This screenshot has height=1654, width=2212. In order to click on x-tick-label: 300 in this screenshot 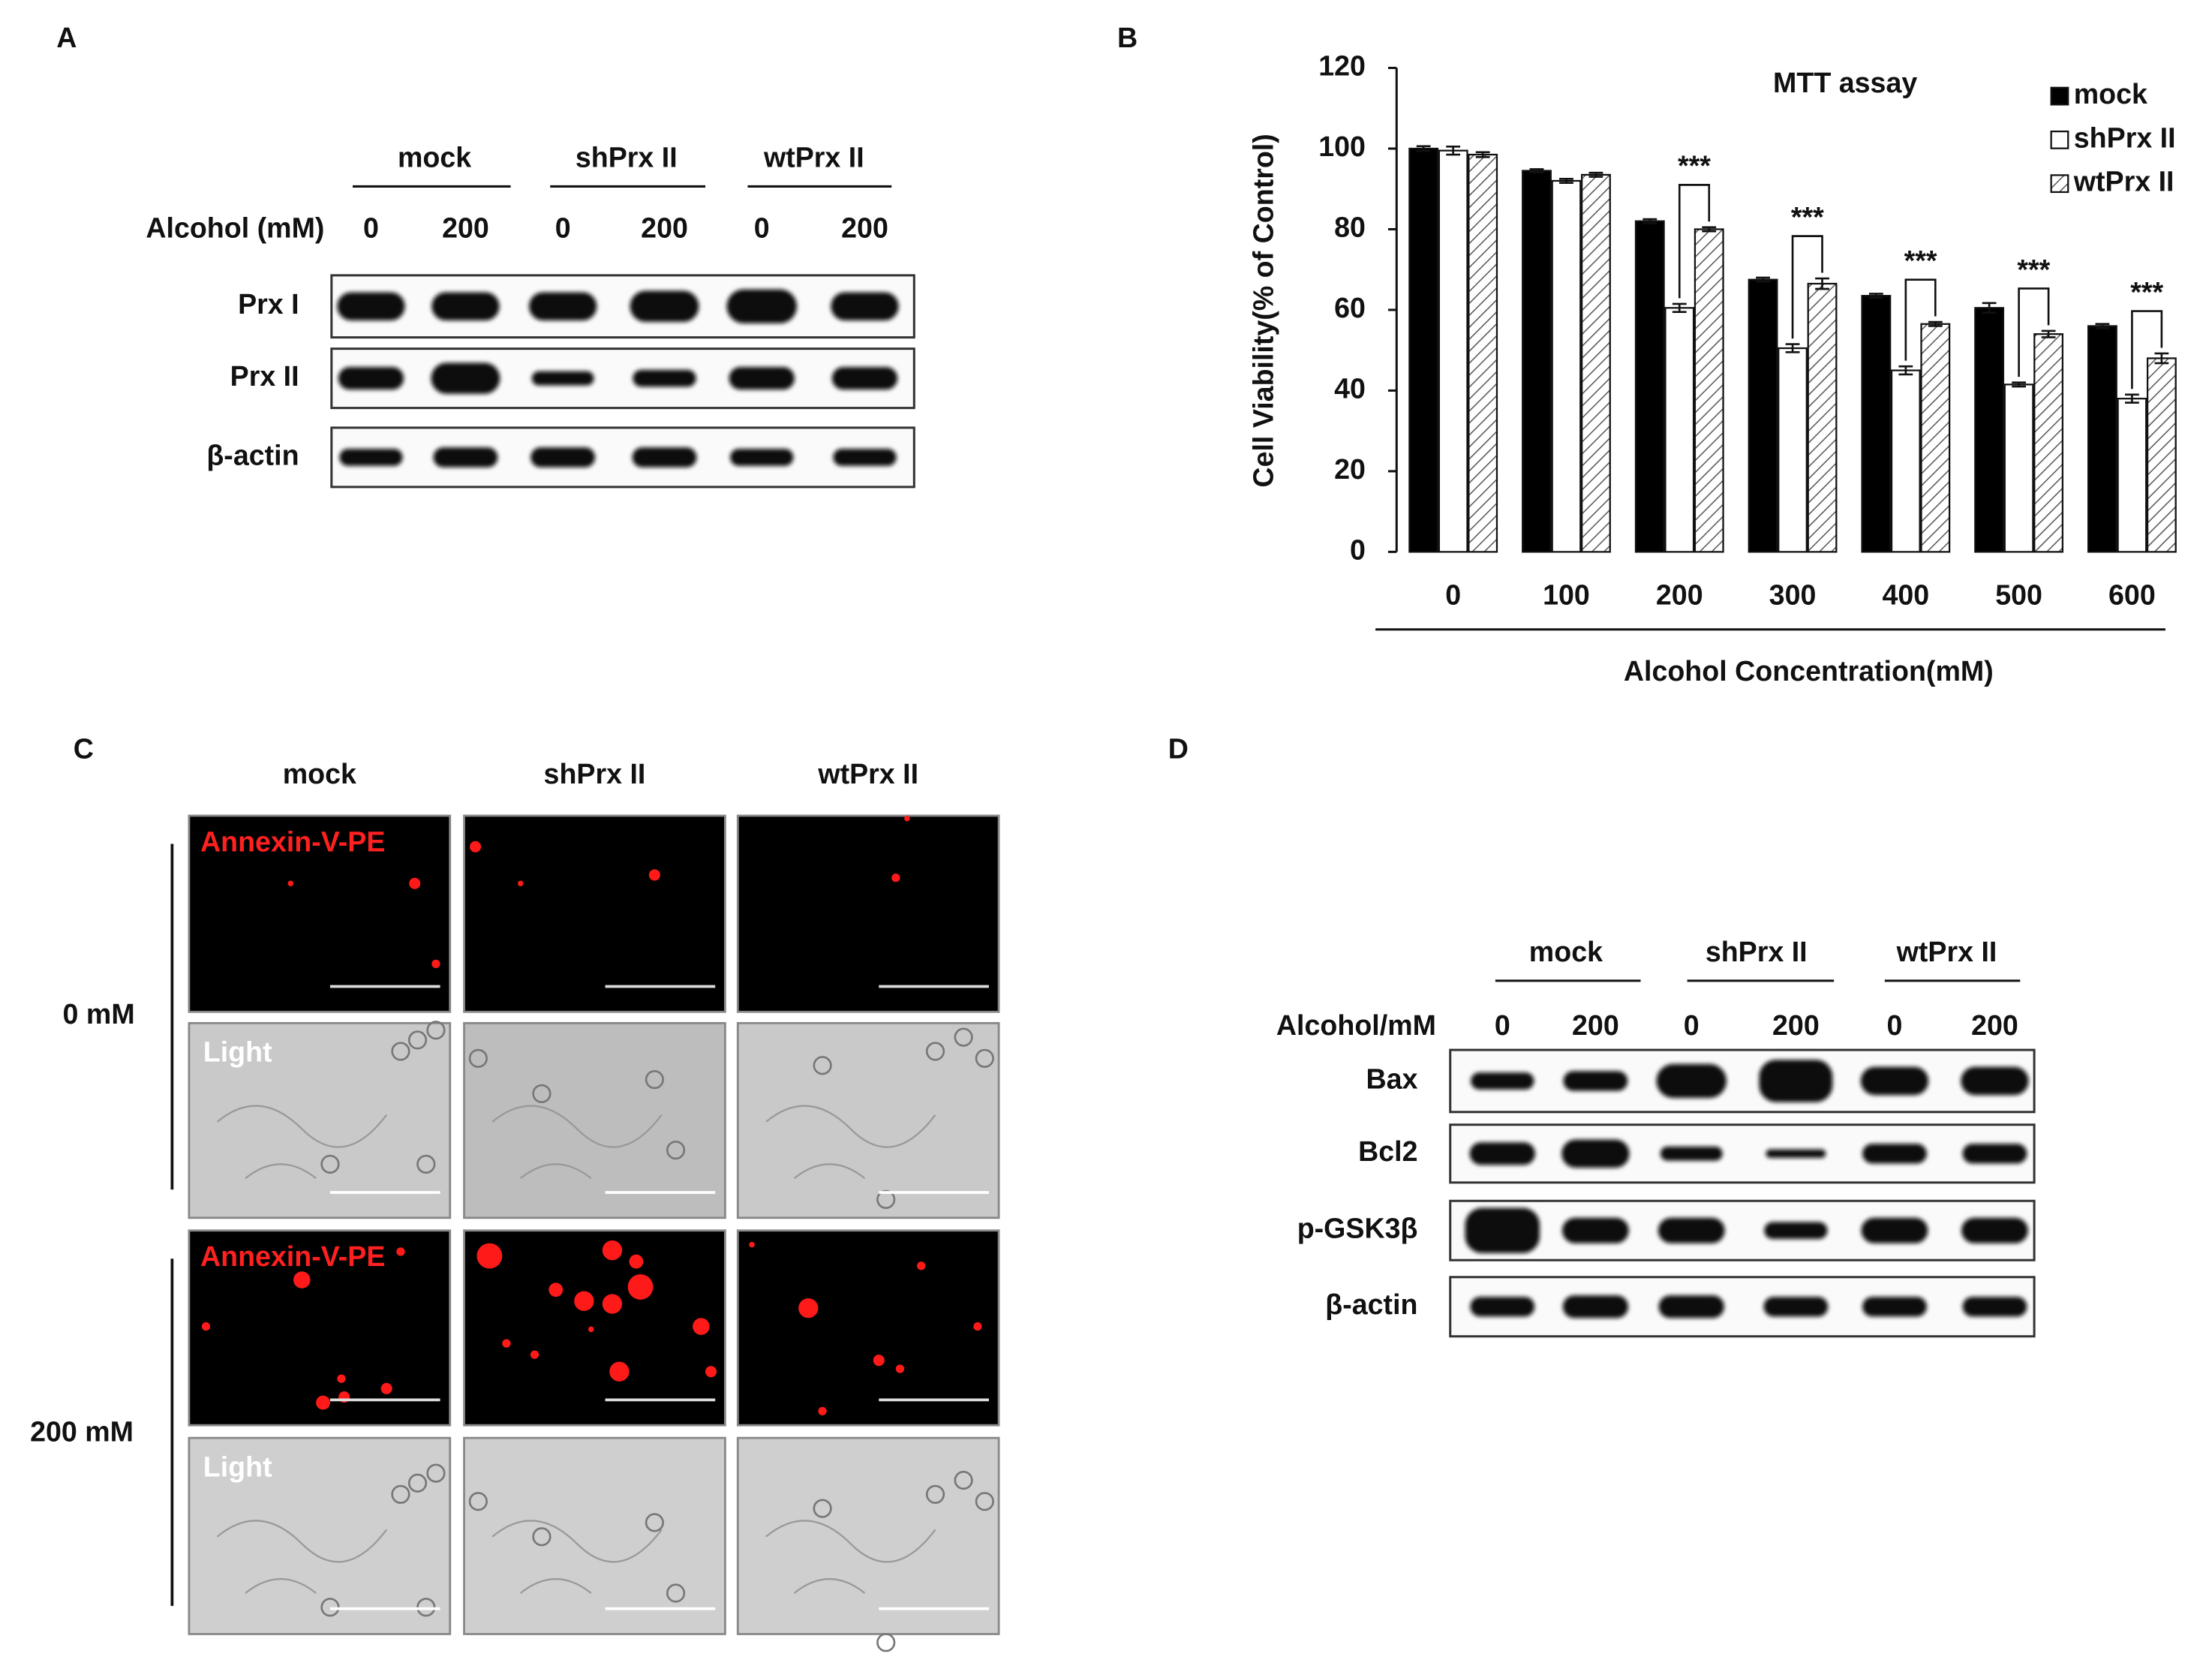, I will do `click(1793, 594)`.